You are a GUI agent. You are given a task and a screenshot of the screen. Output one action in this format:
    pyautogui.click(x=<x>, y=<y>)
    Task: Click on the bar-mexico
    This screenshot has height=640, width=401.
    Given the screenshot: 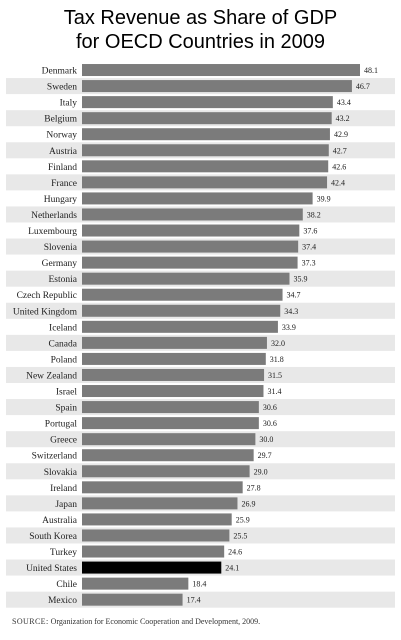 What is the action you would take?
    pyautogui.click(x=132, y=599)
    